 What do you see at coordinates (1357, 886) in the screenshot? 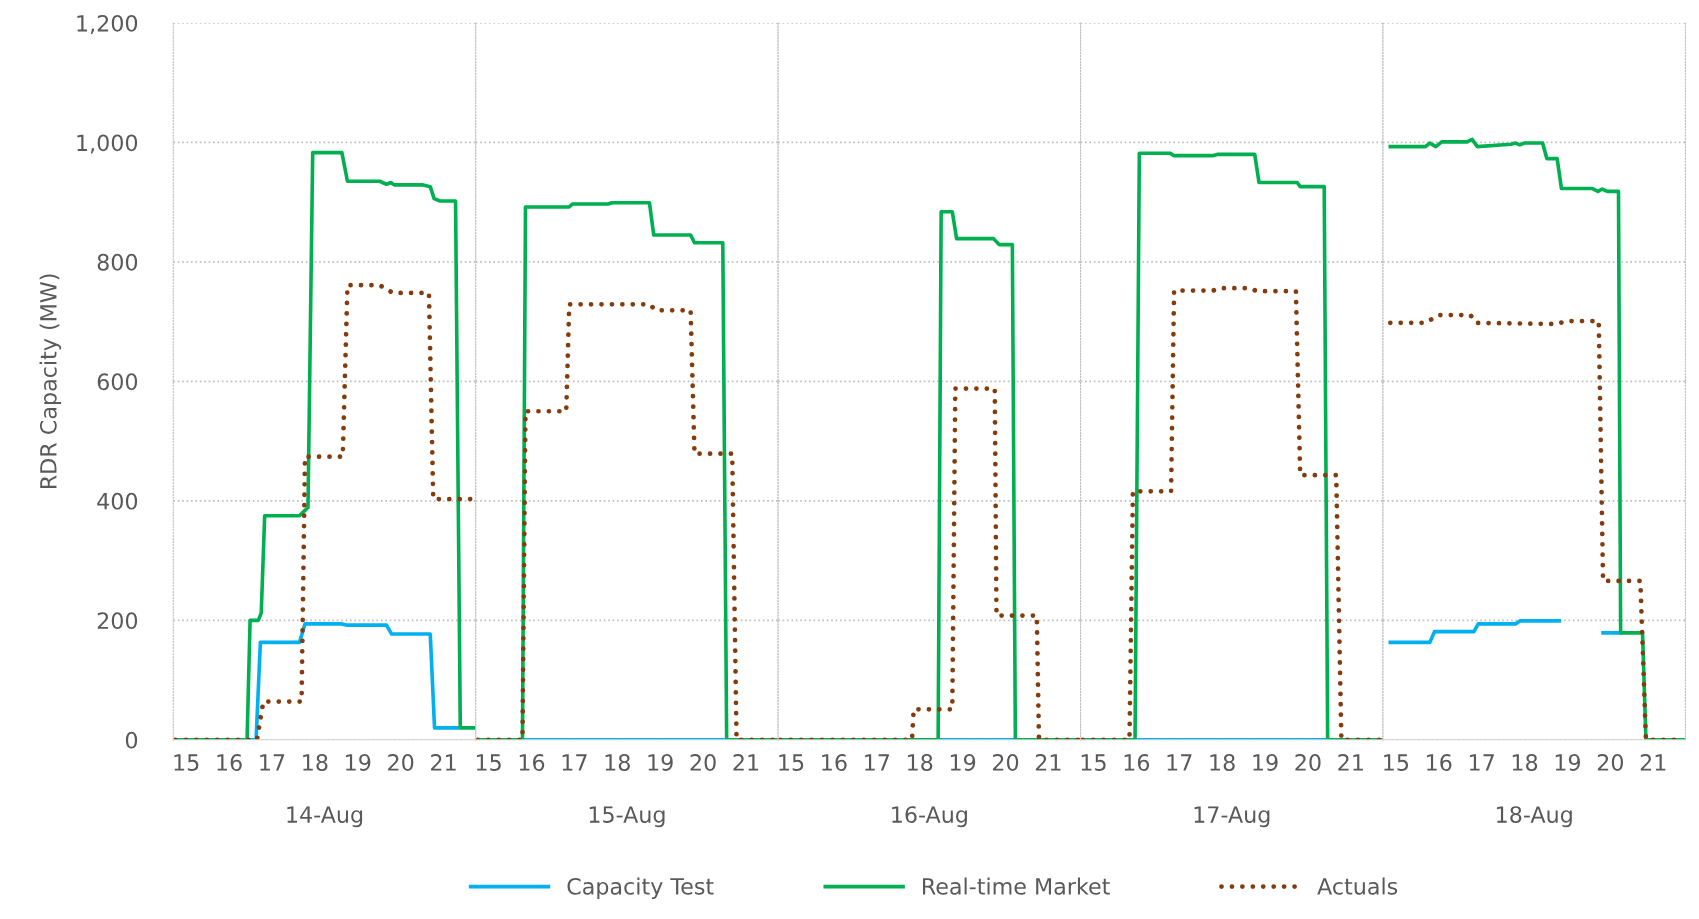
I see `legend-label: Actuals` at bounding box center [1357, 886].